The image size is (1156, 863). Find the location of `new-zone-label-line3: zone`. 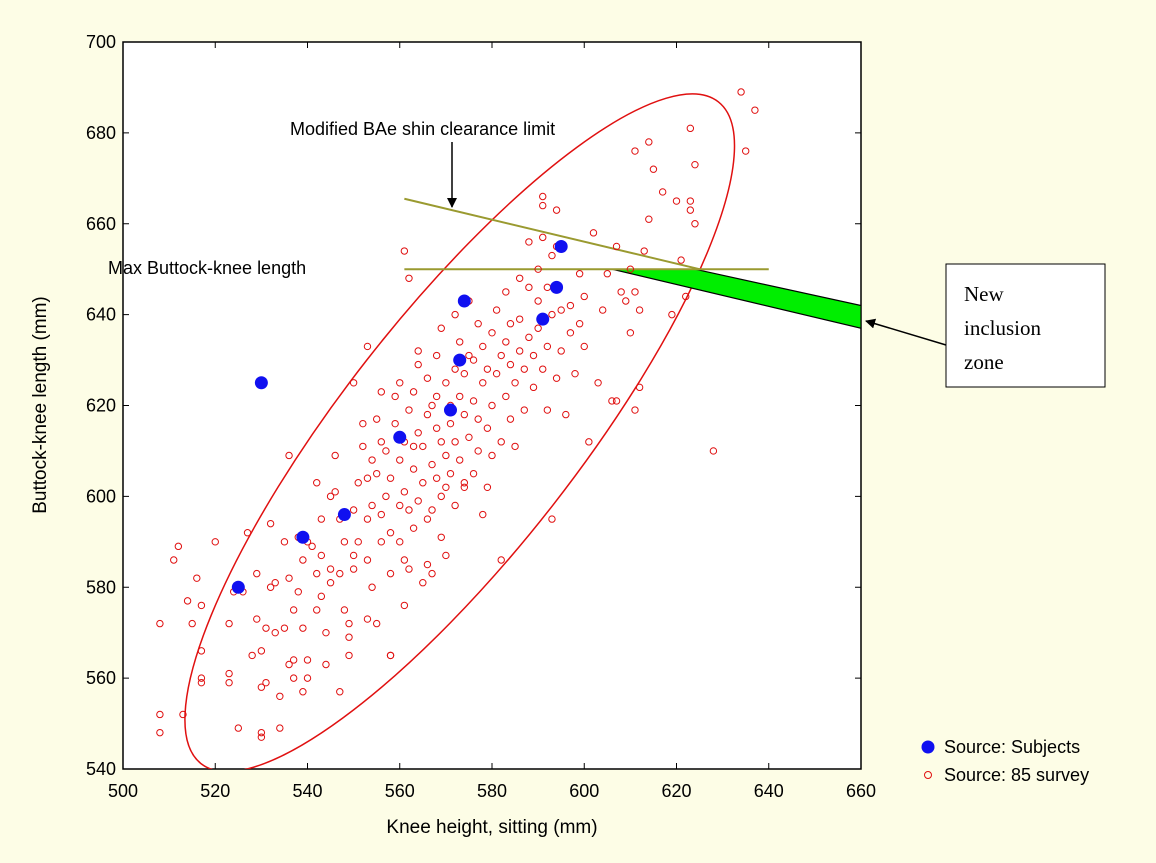

new-zone-label-line3: zone is located at coordinates (984, 362).